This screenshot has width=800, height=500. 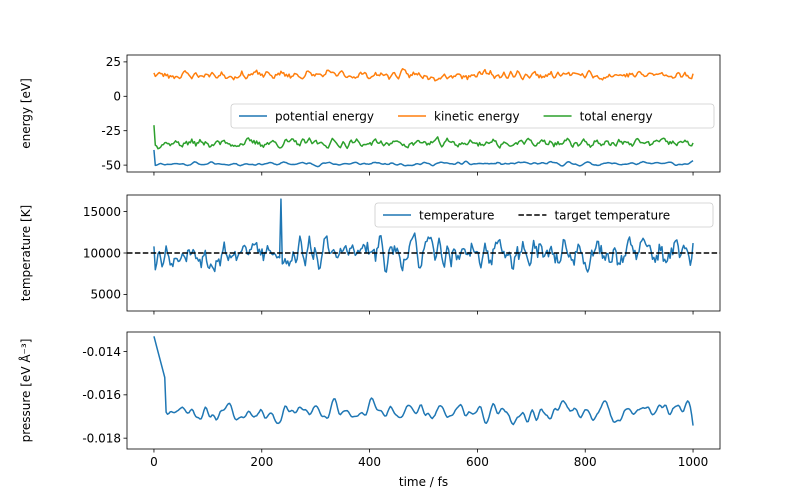 What do you see at coordinates (154, 462) in the screenshot?
I see `x-tick-label: 0` at bounding box center [154, 462].